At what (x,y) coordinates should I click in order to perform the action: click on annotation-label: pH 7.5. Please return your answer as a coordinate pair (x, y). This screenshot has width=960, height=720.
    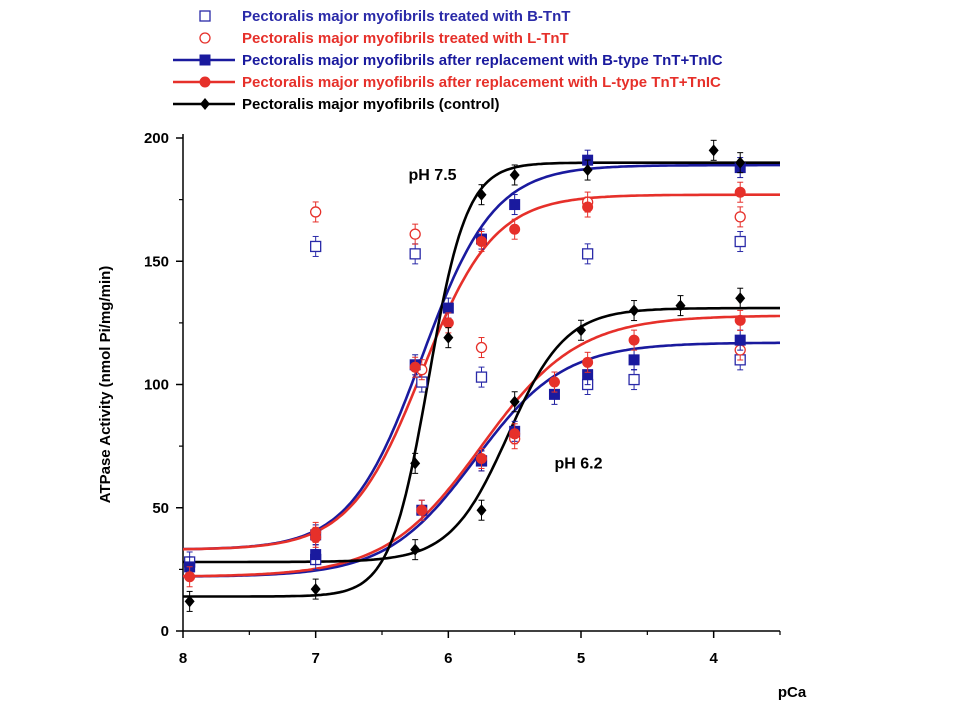
    Looking at the image, I should click on (433, 175).